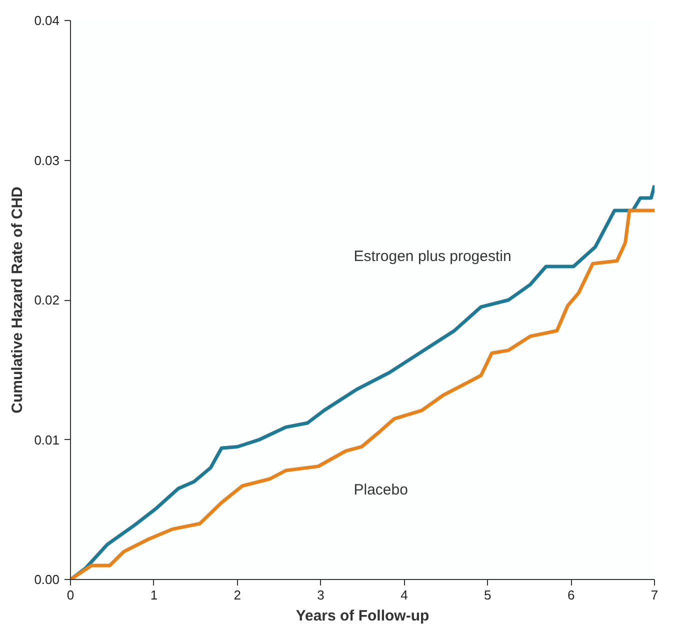 The height and width of the screenshot is (629, 679). Describe the element at coordinates (47, 440) in the screenshot. I see `y-tick-label: 0.01` at that location.